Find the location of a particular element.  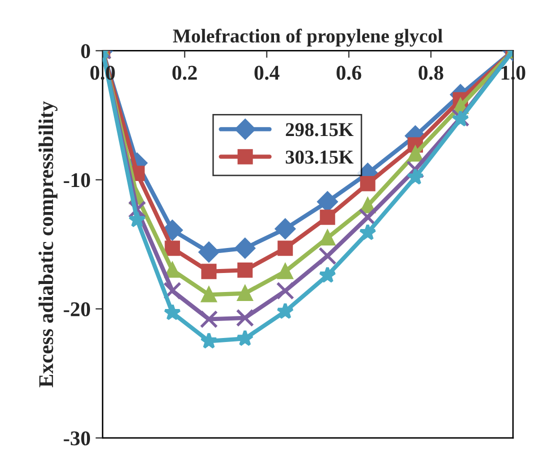

x-tick-label: 0.8 is located at coordinates (431, 73).